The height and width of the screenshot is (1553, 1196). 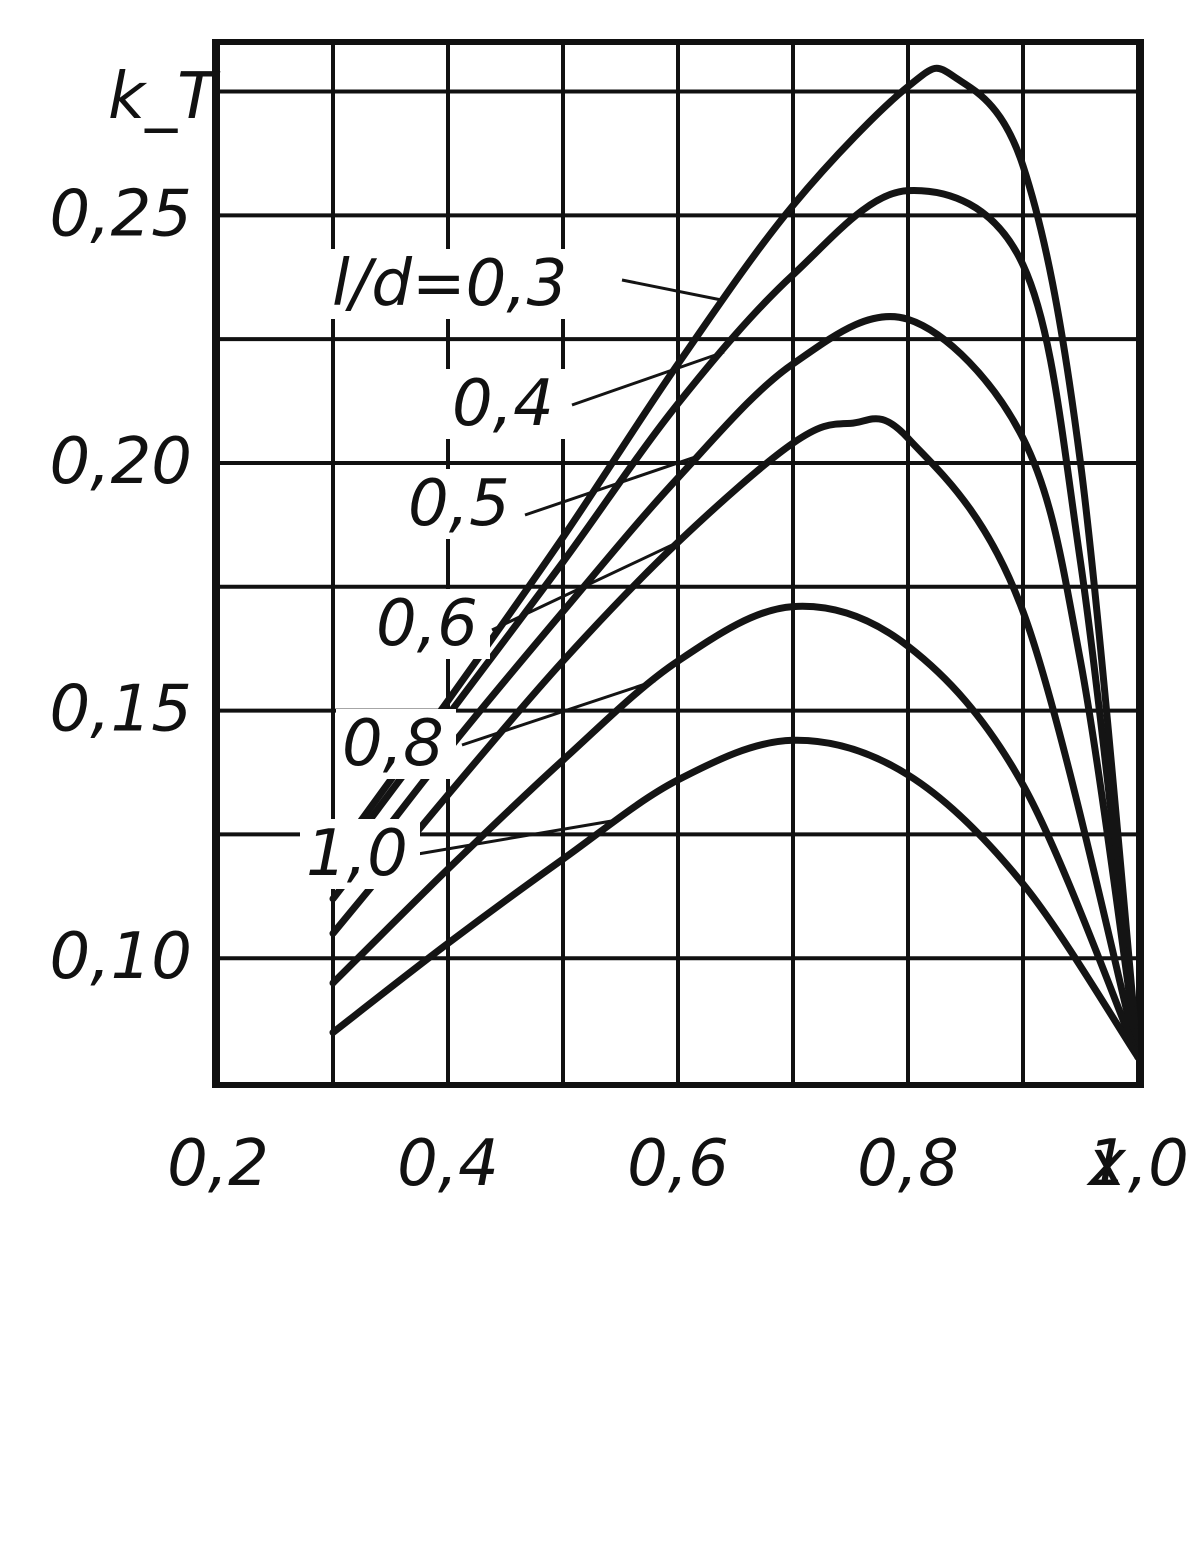 What do you see at coordinates (459, 504) in the screenshot?
I see `curve-label: 0,5` at bounding box center [459, 504].